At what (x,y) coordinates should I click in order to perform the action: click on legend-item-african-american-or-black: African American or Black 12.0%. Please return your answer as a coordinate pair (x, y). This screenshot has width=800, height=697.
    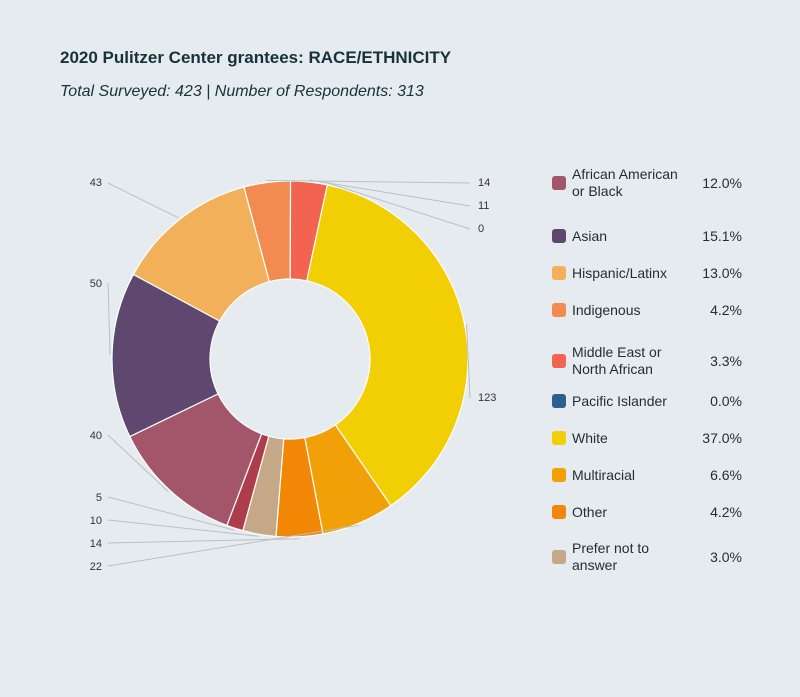
    Looking at the image, I should click on (647, 183).